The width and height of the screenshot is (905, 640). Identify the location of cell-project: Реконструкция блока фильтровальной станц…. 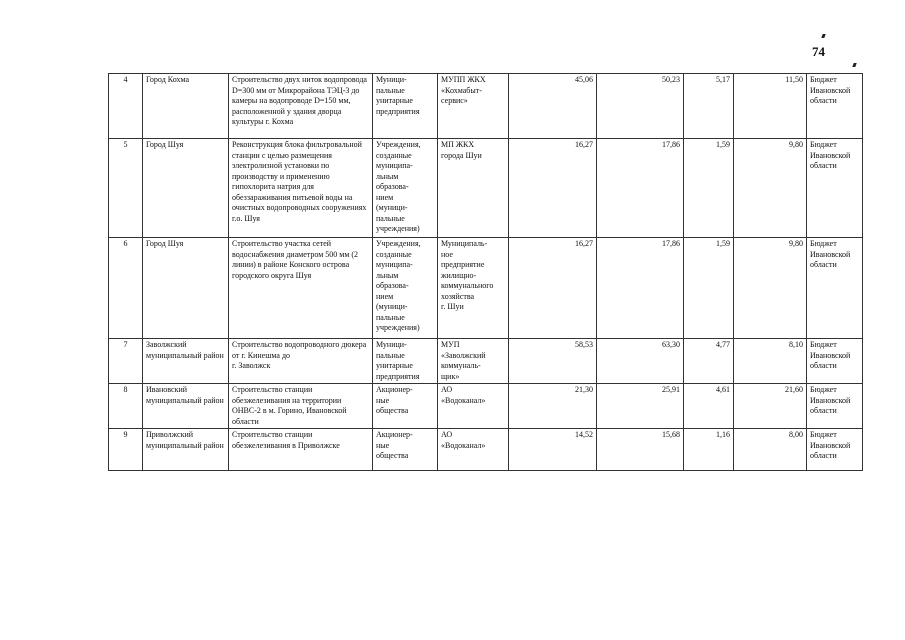
(300, 188).